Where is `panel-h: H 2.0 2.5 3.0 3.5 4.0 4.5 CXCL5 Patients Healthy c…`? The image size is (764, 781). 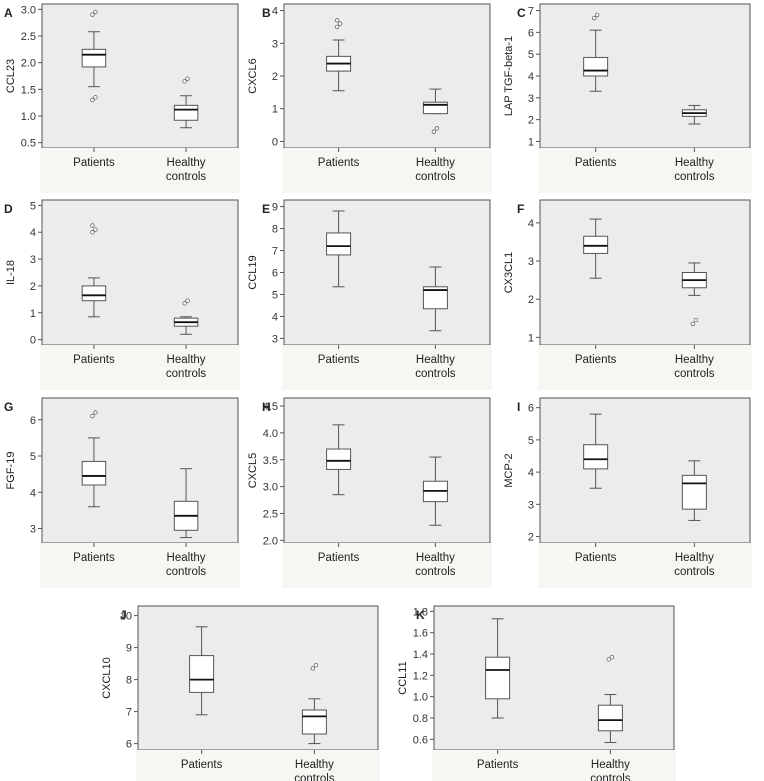
panel-h: H 2.0 2.5 3.0 3.5 4.0 4.5 CXCL5 Patients Healthy c… is located at coordinates (369, 492).